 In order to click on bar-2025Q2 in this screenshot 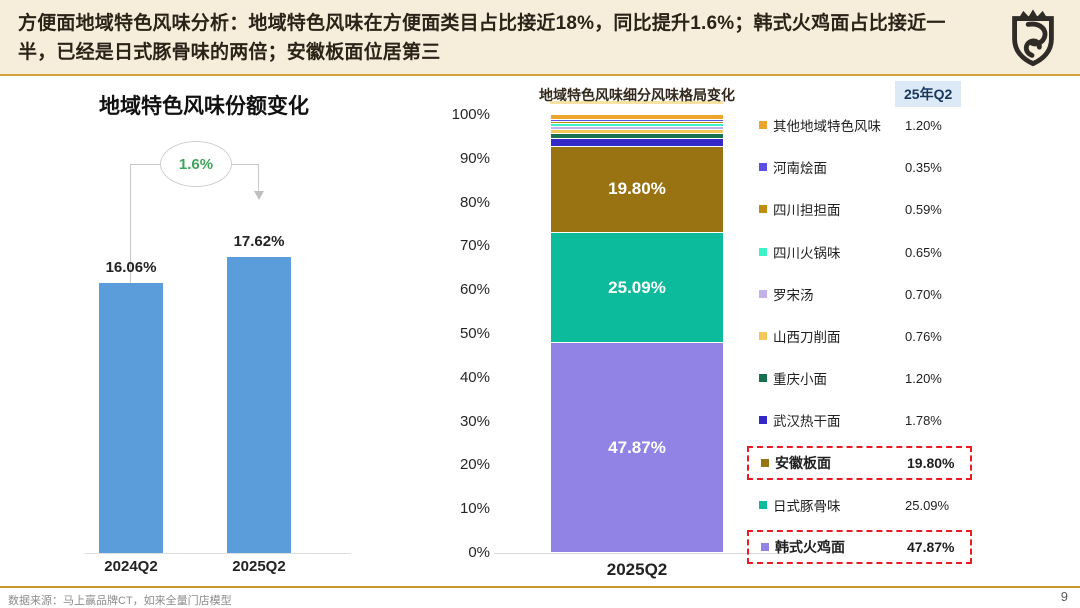, I will do `click(259, 405)`.